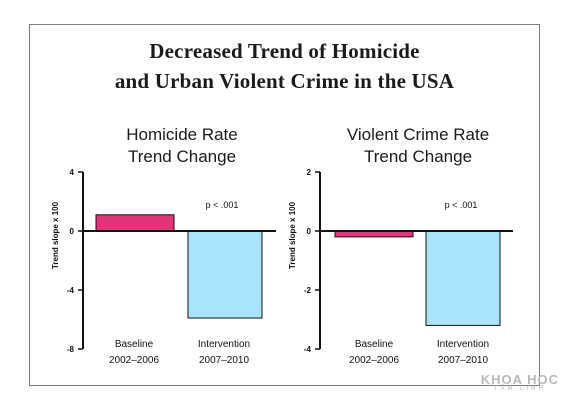 The height and width of the screenshot is (400, 569). What do you see at coordinates (284, 81) in the screenshot?
I see `figure-title-line-2: and Urban Violent Crime in the USA` at bounding box center [284, 81].